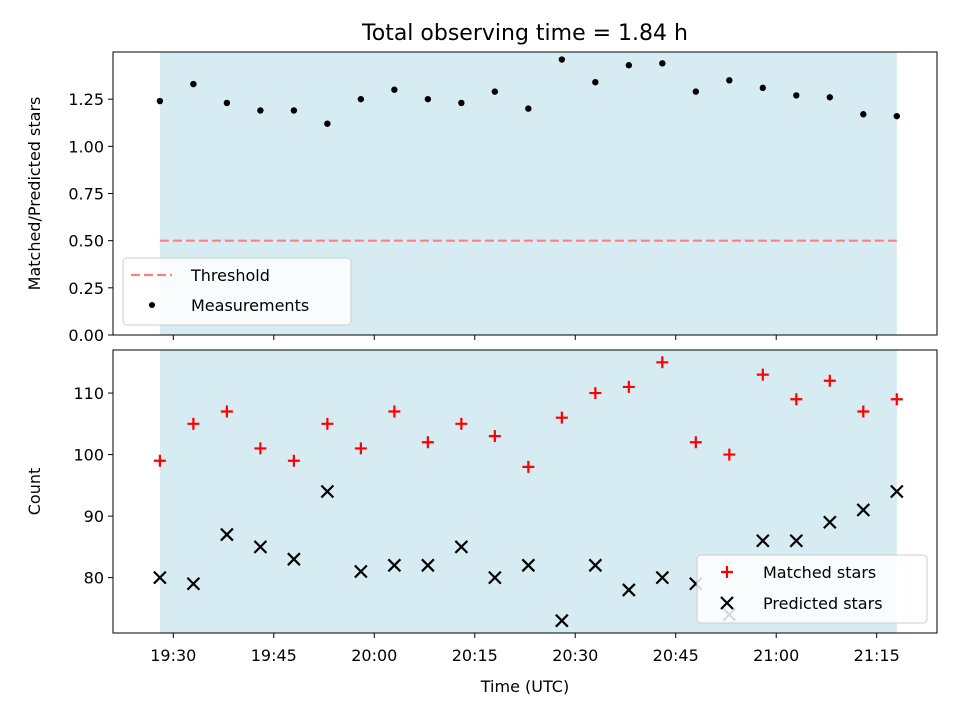 The image size is (960, 720). What do you see at coordinates (173, 655) in the screenshot?
I see `x-tick-label: 19:30` at bounding box center [173, 655].